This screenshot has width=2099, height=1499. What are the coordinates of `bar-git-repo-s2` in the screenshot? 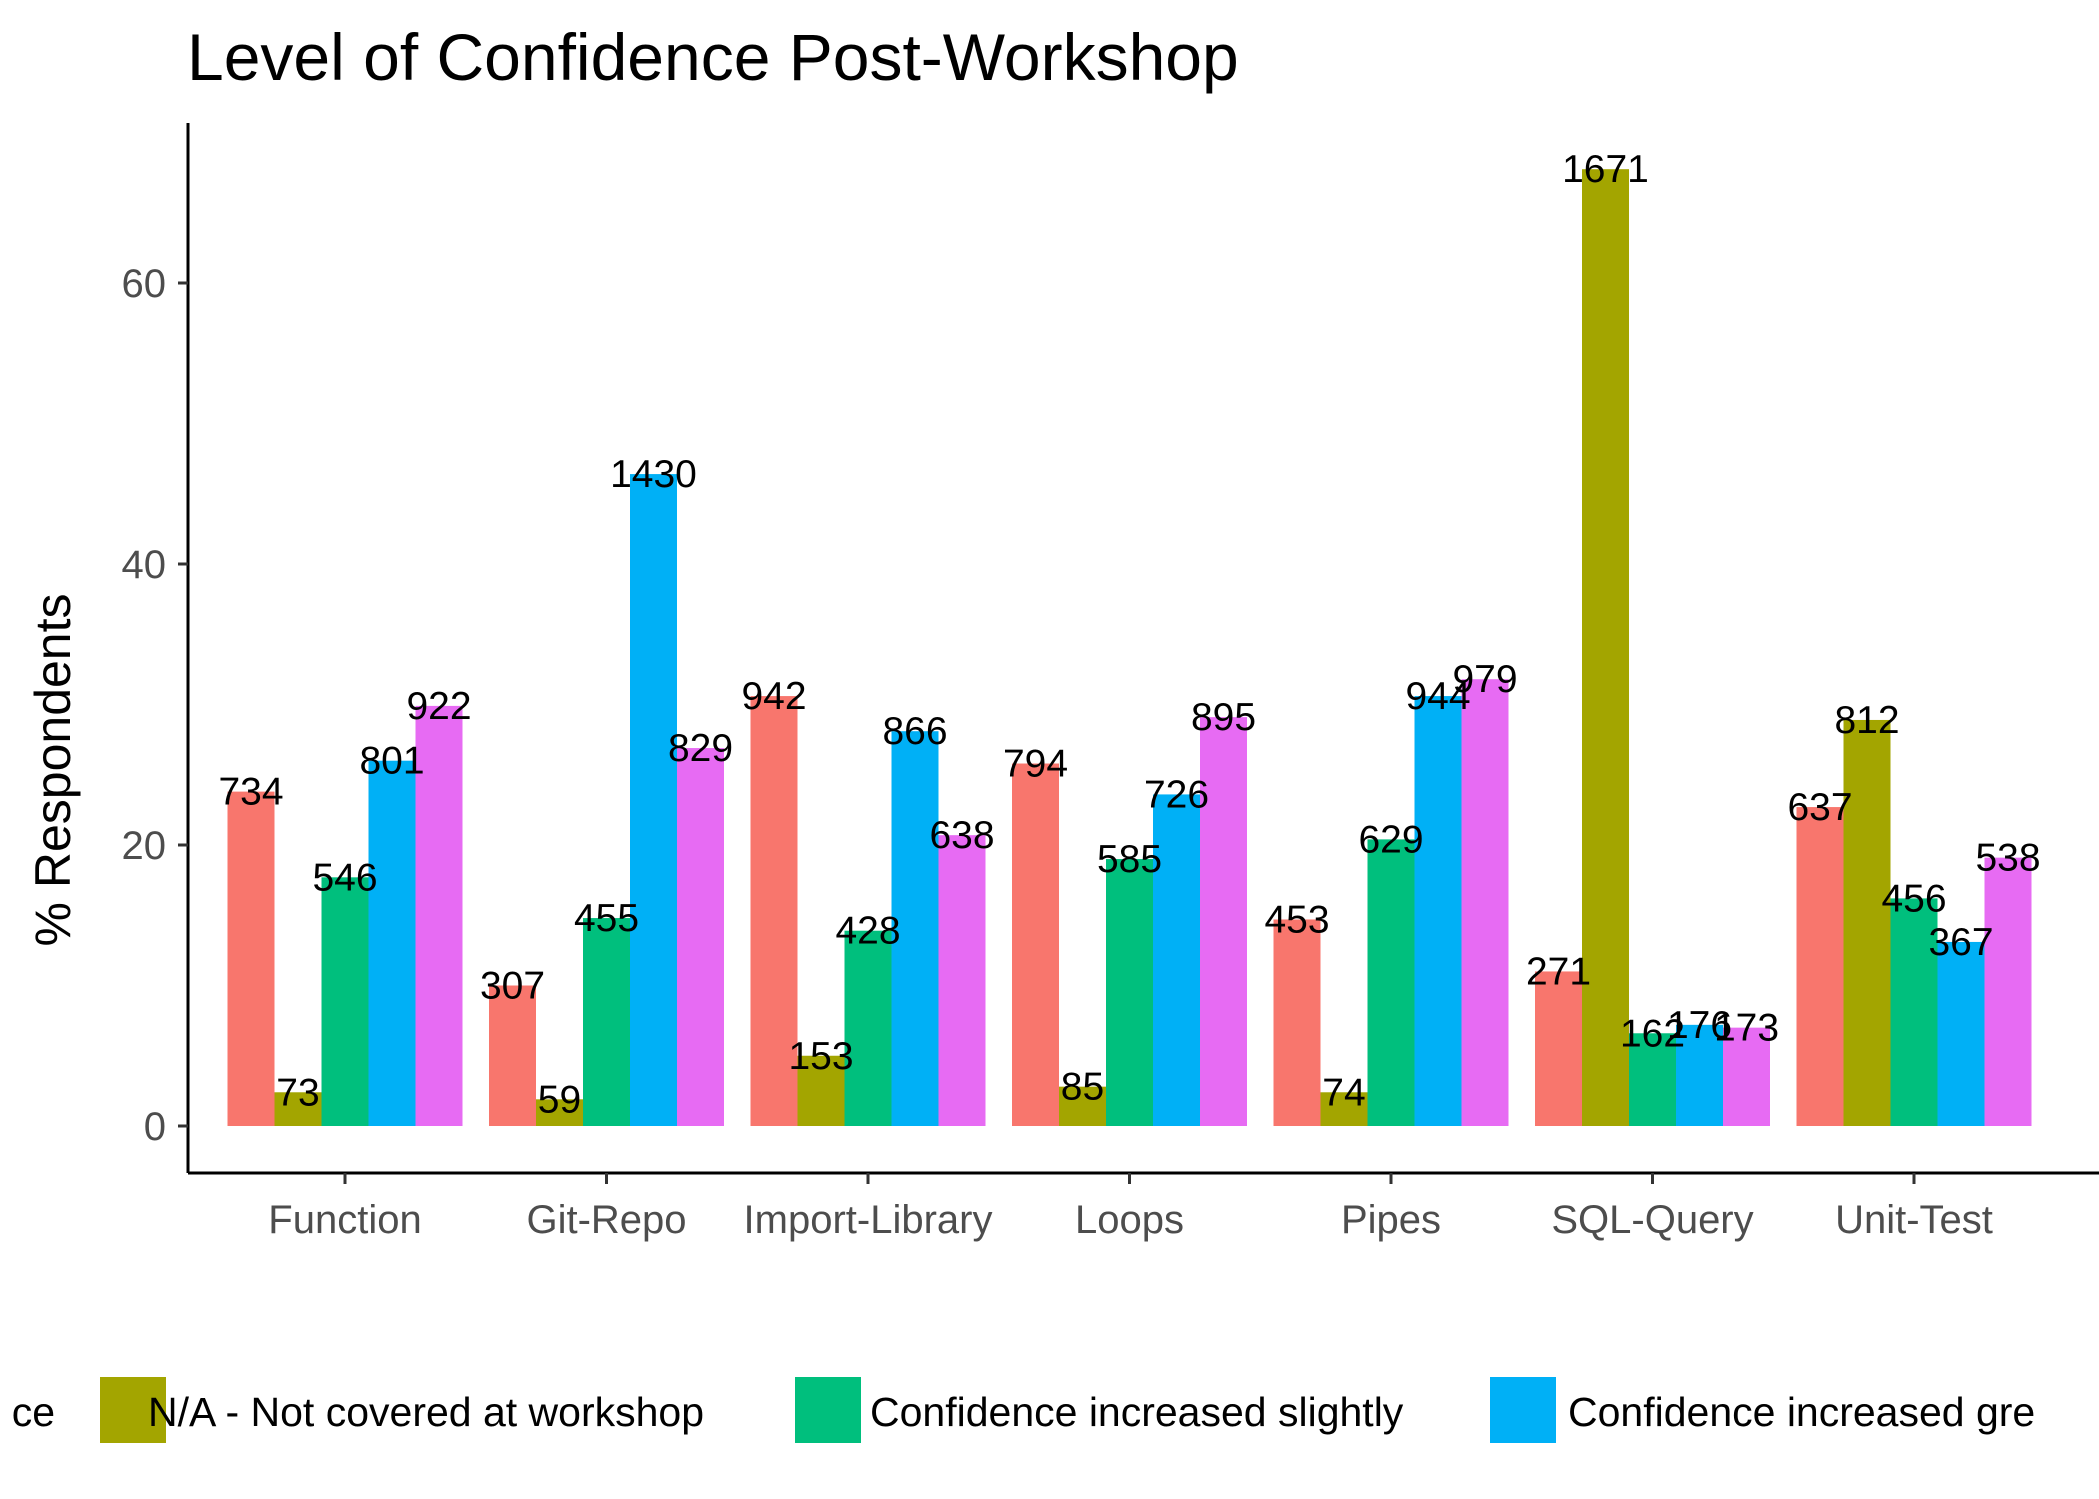 It's located at (559, 1112).